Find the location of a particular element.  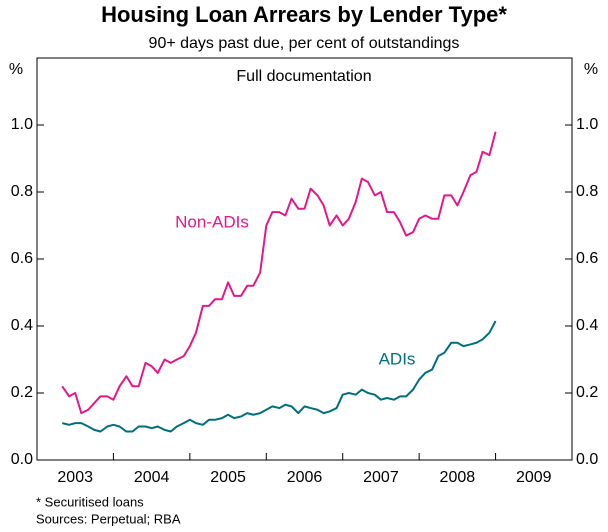

y-tick-label: 0.4 is located at coordinates (22, 325).